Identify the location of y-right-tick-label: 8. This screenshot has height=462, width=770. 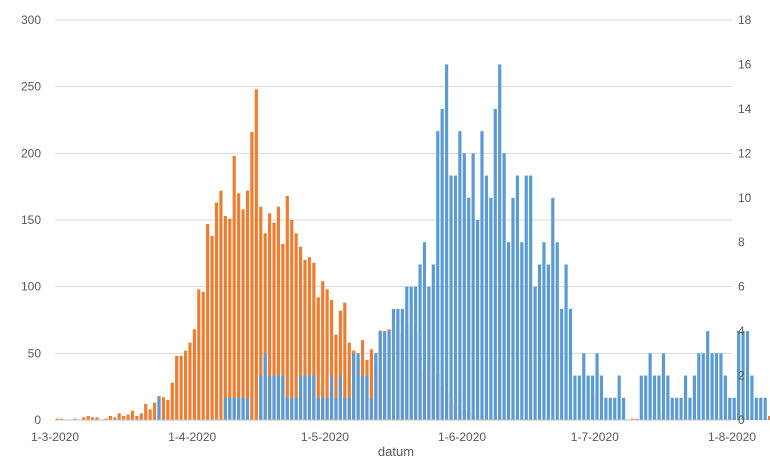
(741, 242).